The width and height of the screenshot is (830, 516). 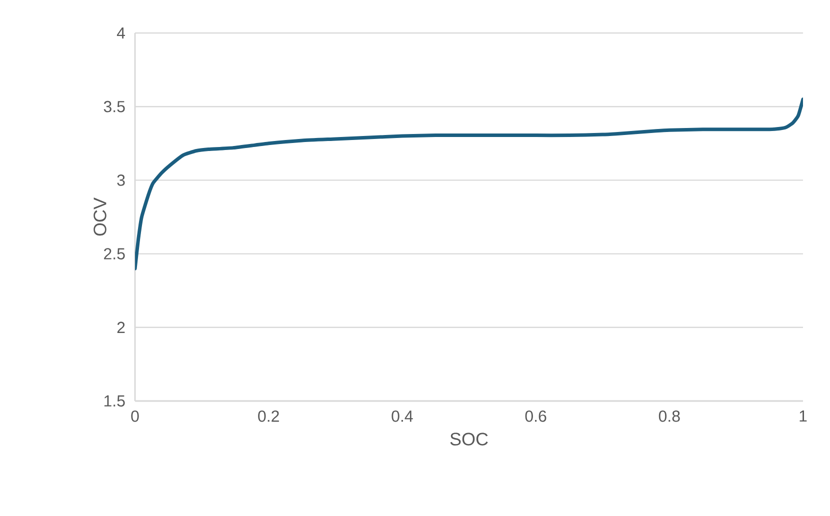 What do you see at coordinates (121, 327) in the screenshot?
I see `y-tick-label: 2` at bounding box center [121, 327].